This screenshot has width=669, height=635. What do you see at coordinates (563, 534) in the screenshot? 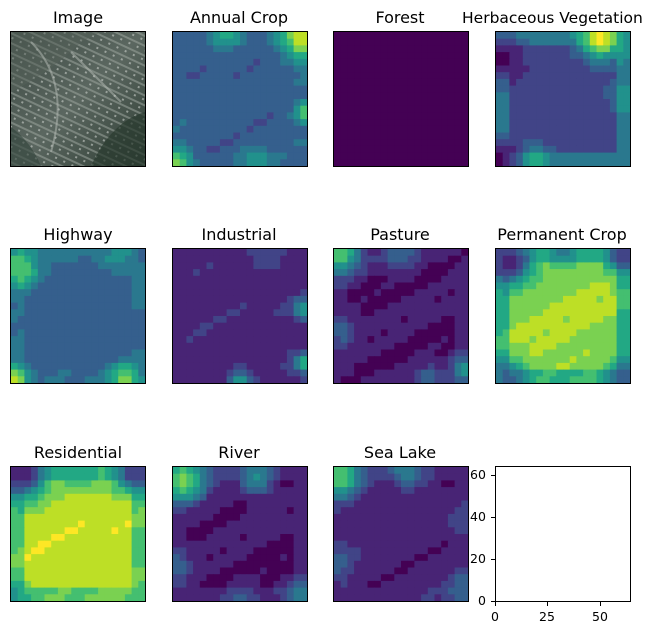
I see `empty-axes` at bounding box center [563, 534].